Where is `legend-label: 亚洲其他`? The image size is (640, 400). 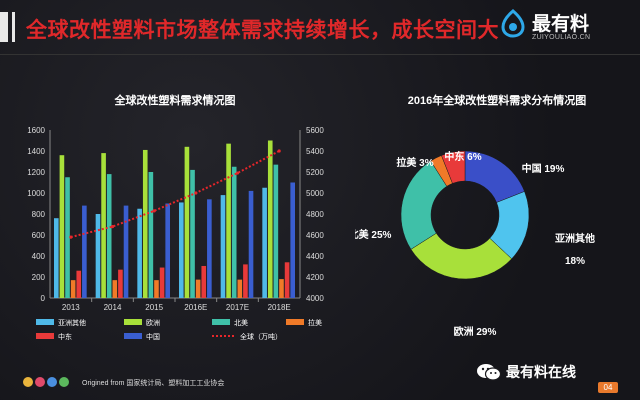 legend-label: 亚洲其他 is located at coordinates (72, 322).